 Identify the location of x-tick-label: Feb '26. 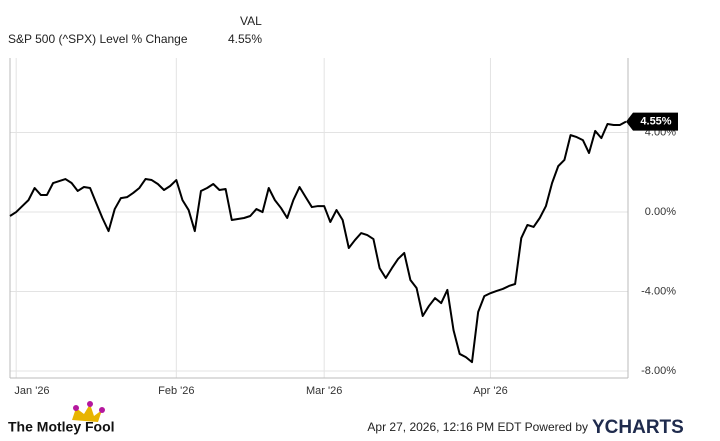
(176, 391).